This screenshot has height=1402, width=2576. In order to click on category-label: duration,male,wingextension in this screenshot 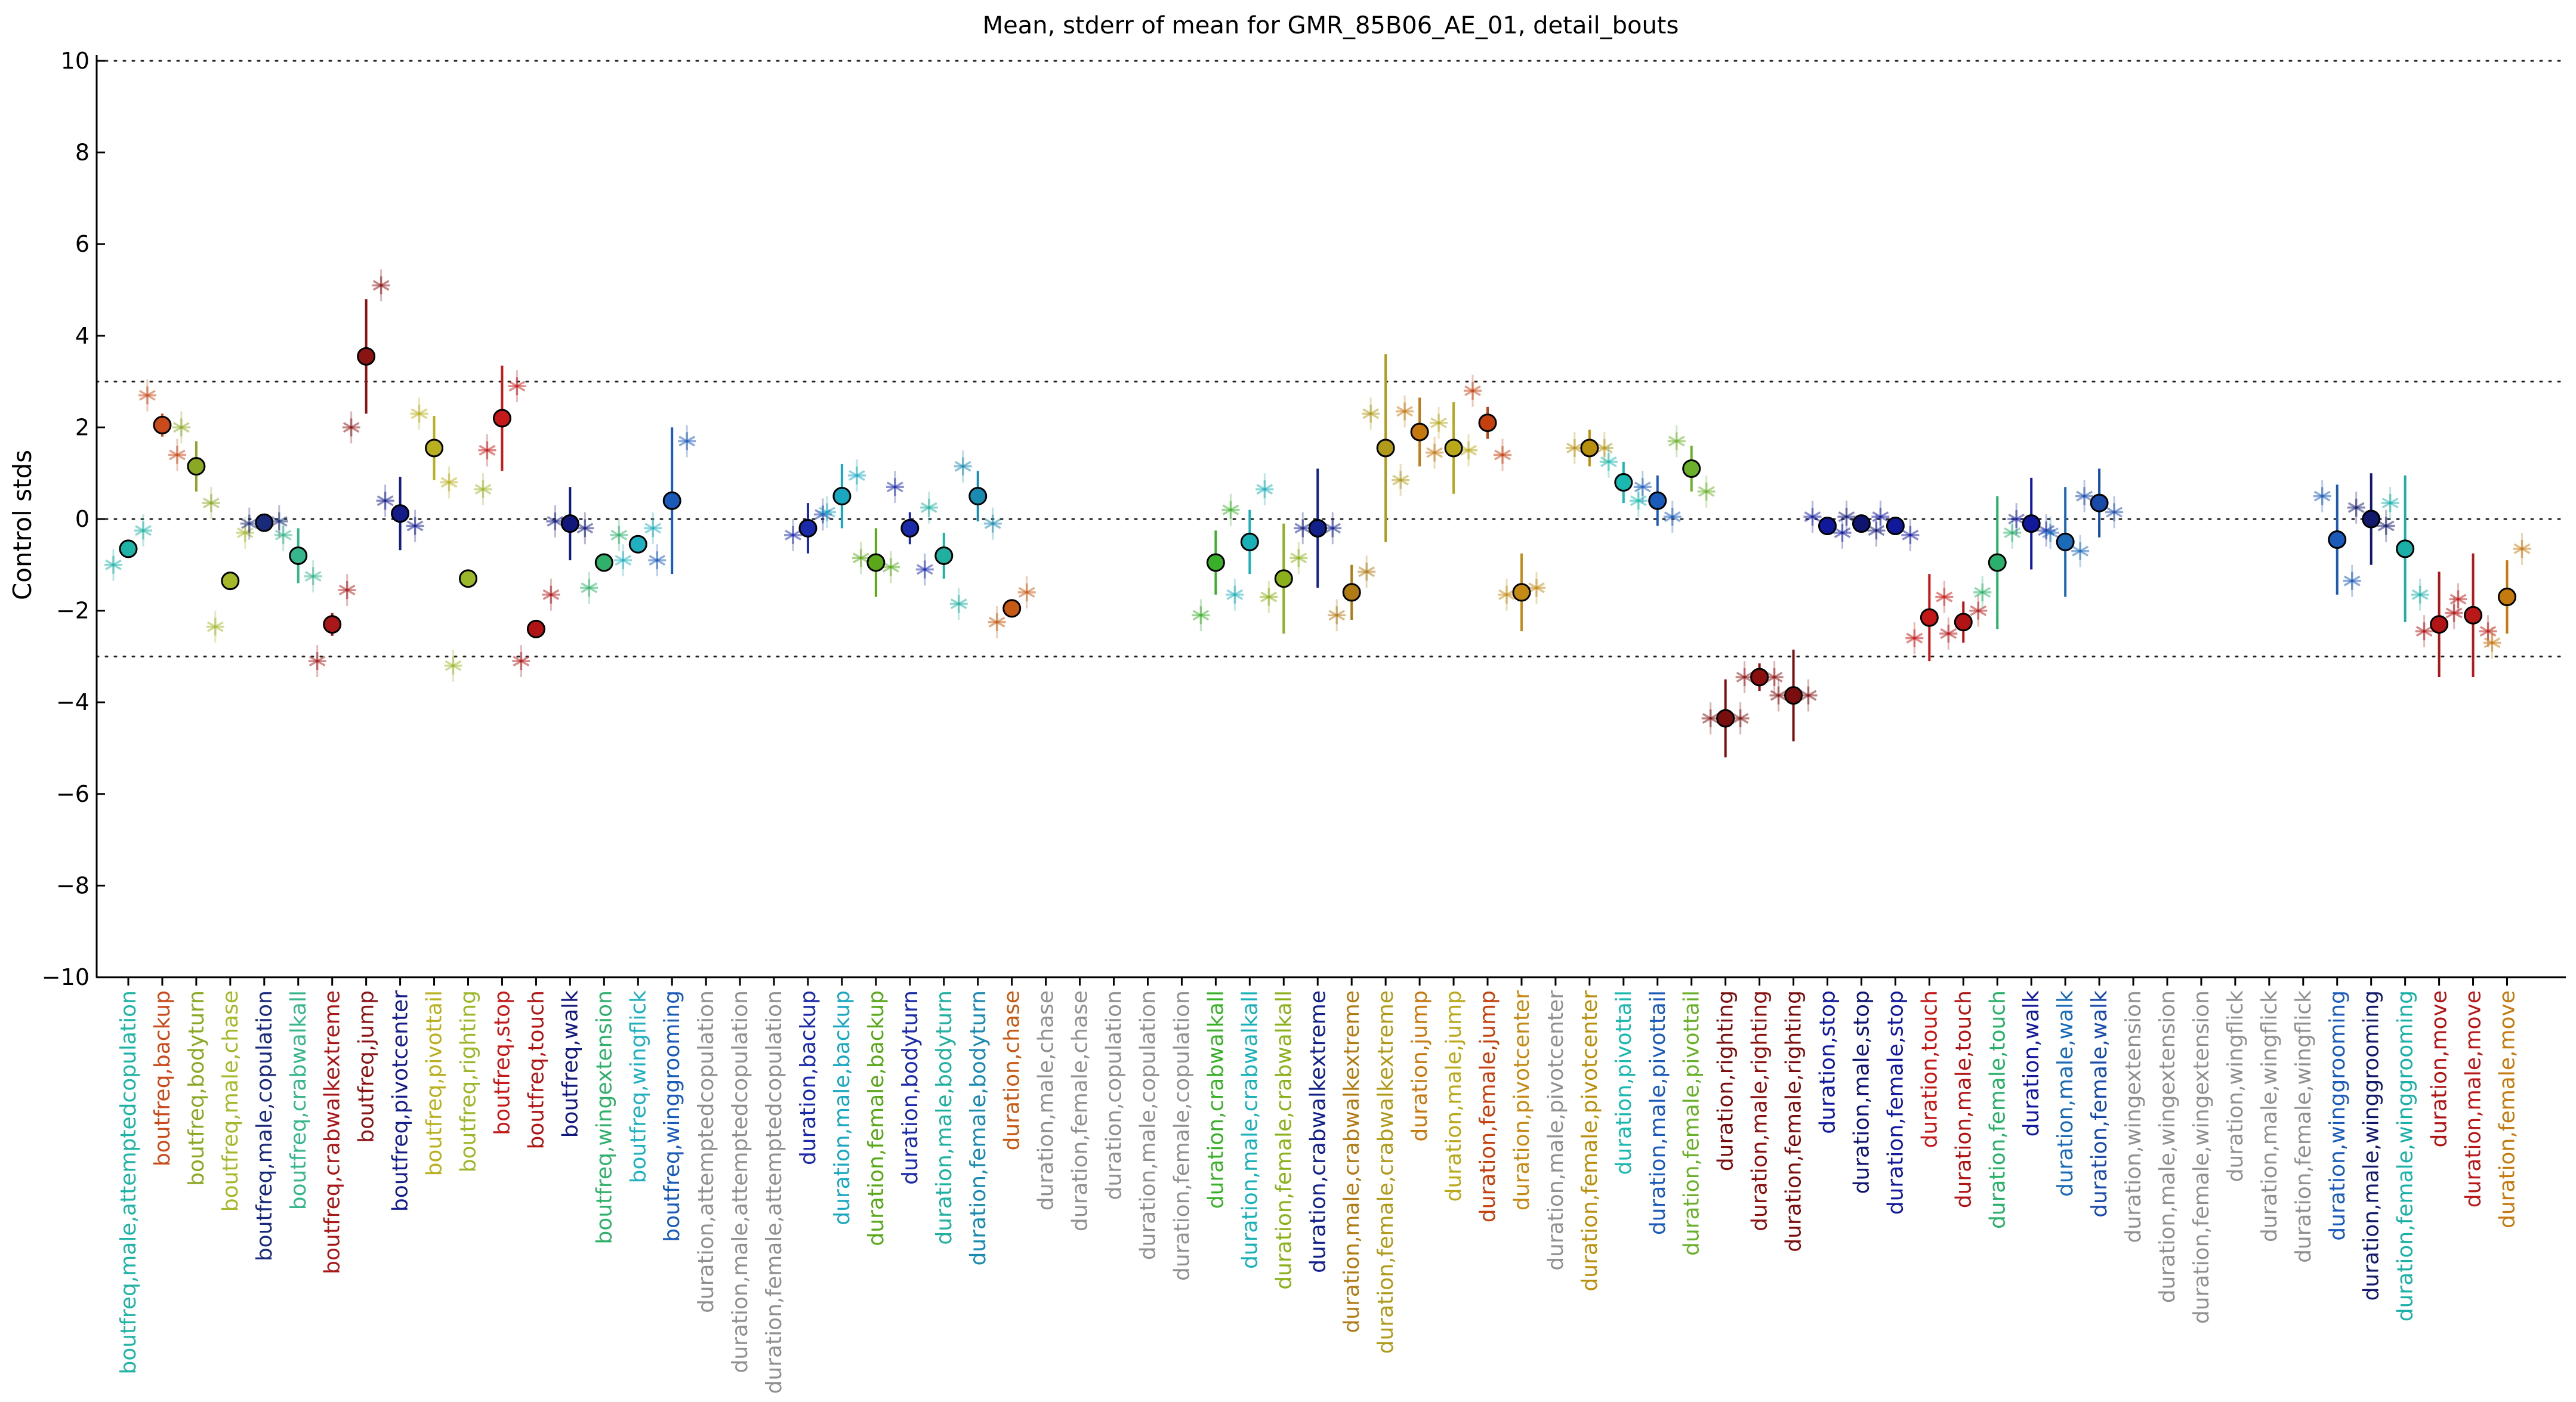, I will do `click(2168, 1146)`.